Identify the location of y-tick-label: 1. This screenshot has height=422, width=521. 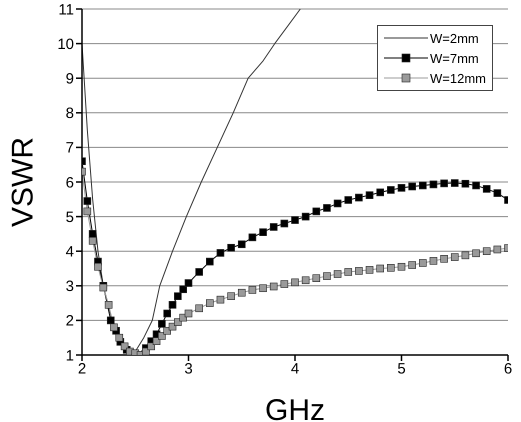
(70, 355).